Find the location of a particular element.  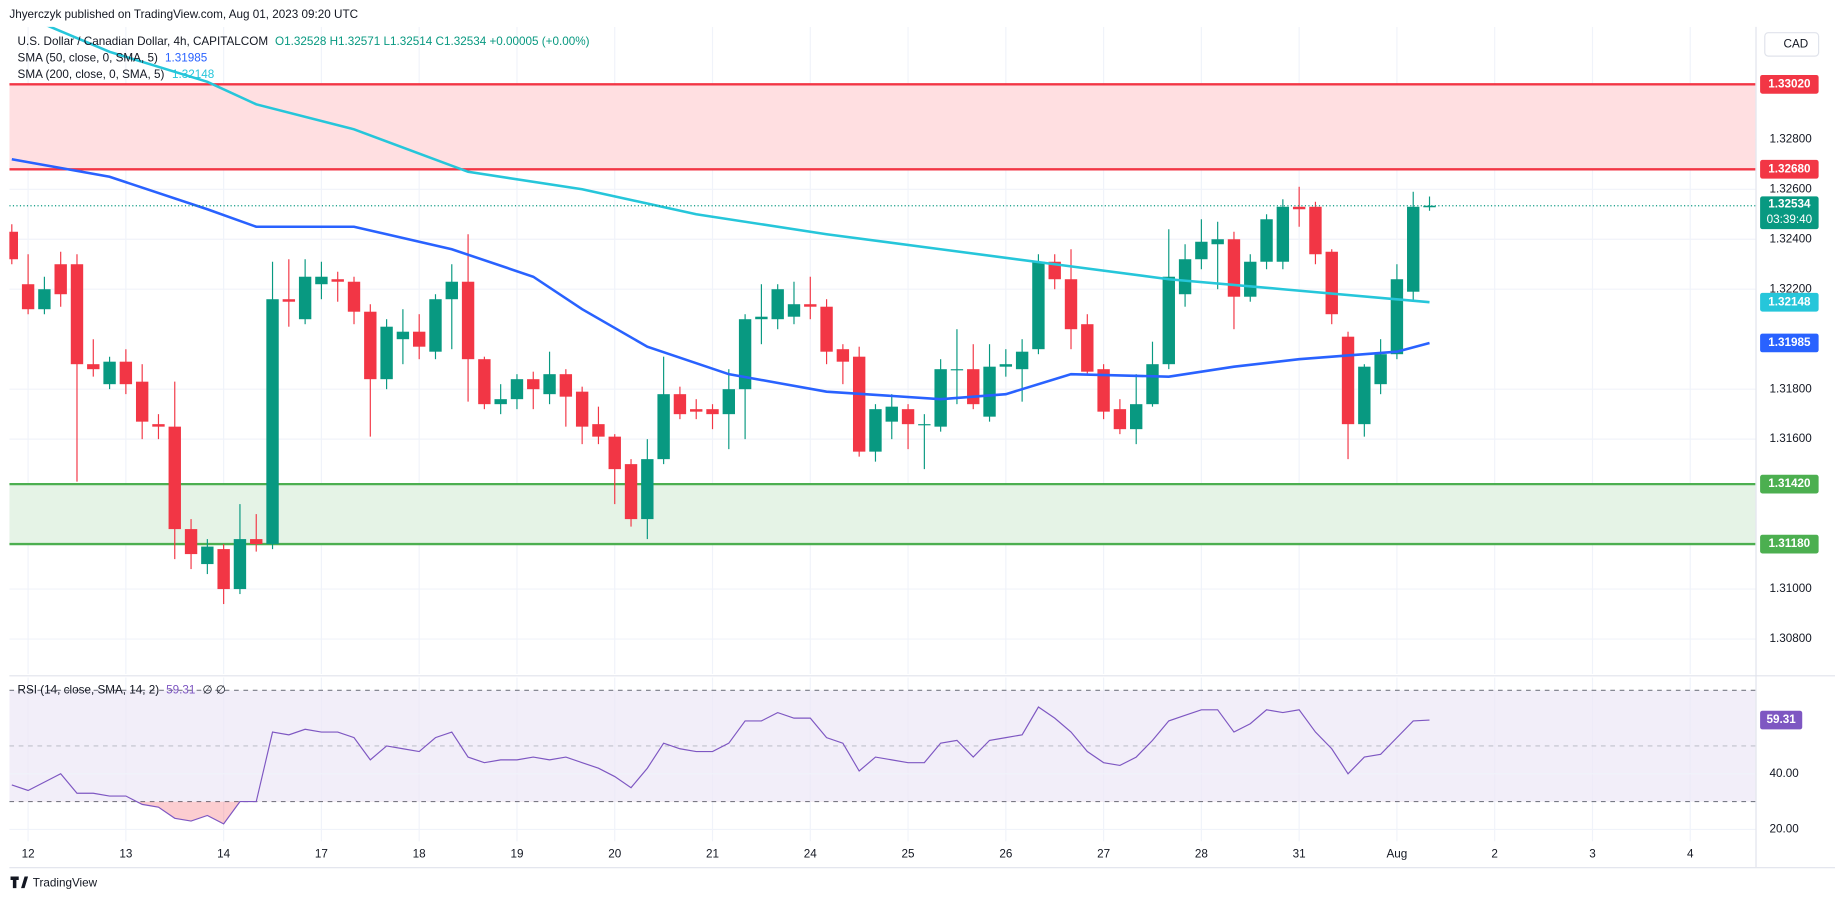

price-badge-label: 1.32148 is located at coordinates (1789, 301).